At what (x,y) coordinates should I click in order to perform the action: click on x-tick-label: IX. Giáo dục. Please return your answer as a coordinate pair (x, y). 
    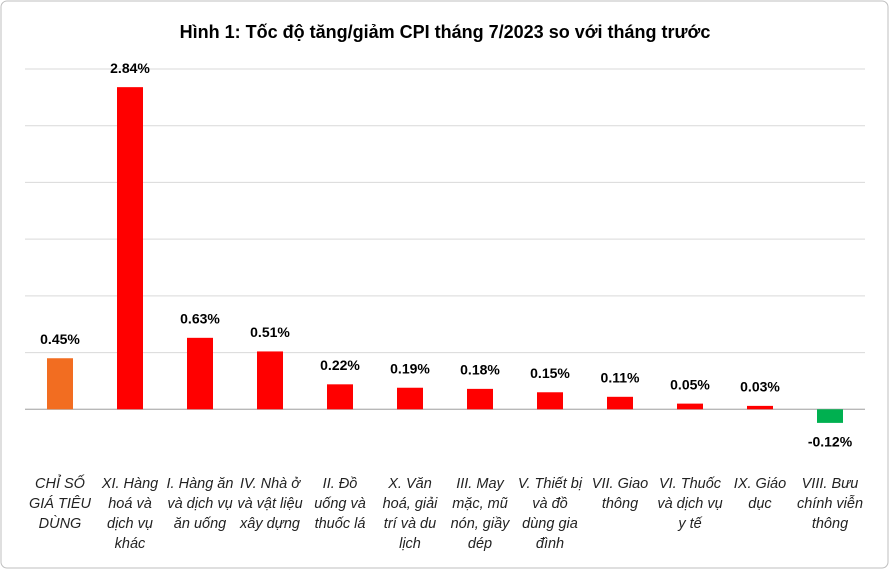
    Looking at the image, I should click on (760, 494).